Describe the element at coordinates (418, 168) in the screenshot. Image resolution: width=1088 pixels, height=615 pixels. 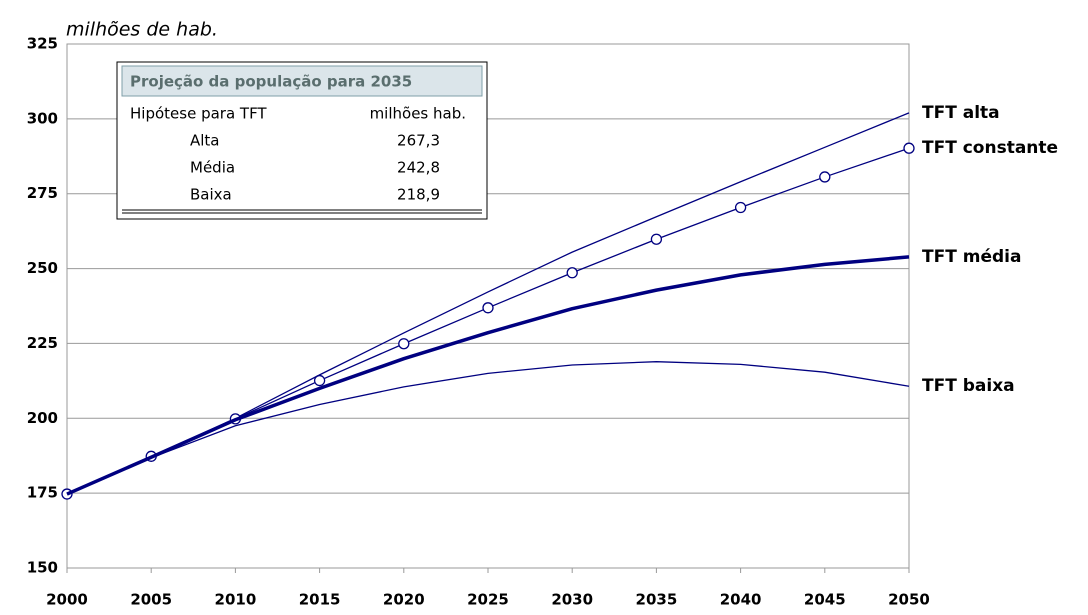
I see `inset-cell: 242,8` at that location.